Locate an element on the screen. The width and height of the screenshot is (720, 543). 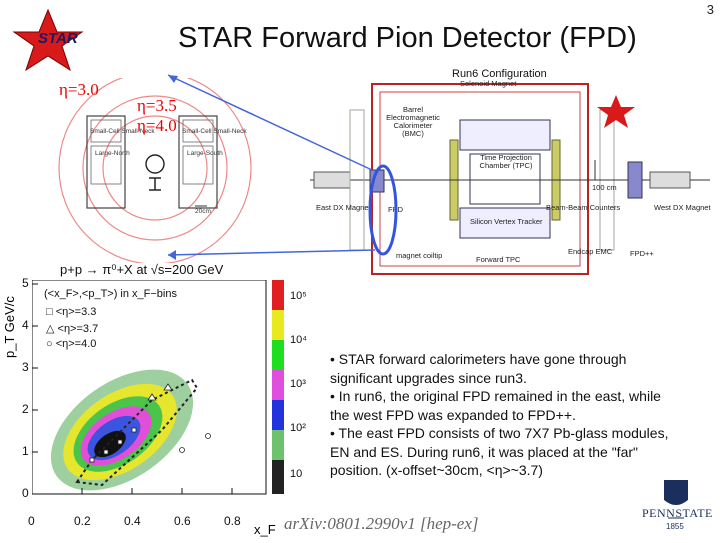
x-tick-0: 0 is located at coordinates (31, 521).